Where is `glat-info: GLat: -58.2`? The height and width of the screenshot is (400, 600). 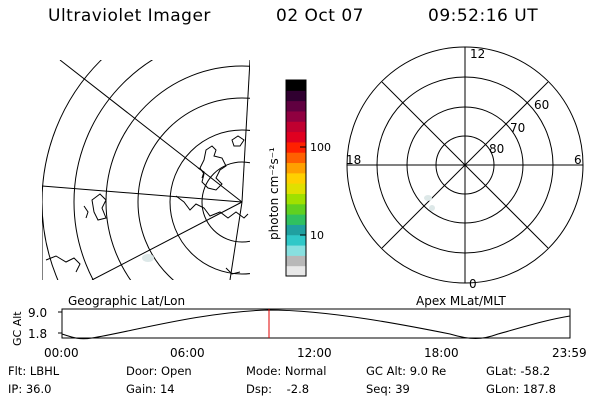
glat-info: GLat: -58.2 is located at coordinates (518, 371).